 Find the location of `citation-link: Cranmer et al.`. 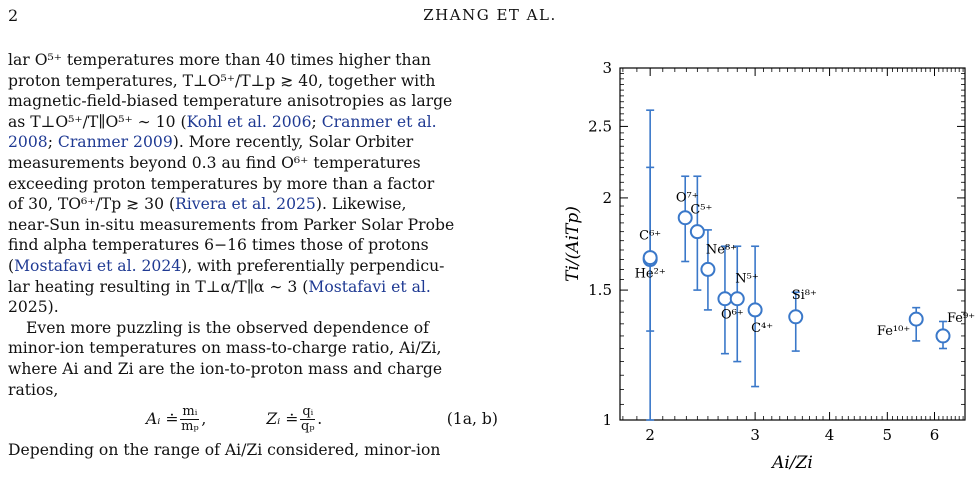

citation-link: Cranmer et al. is located at coordinates (379, 121).